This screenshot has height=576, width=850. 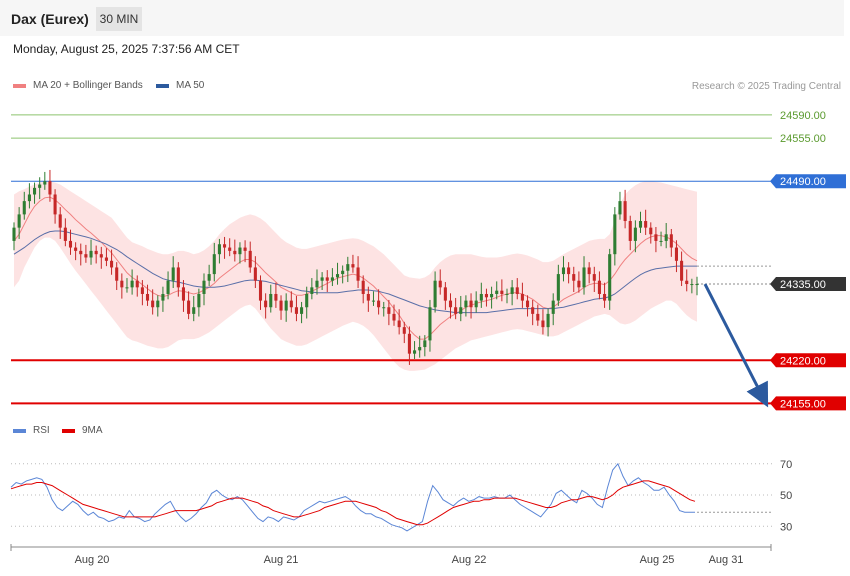 What do you see at coordinates (92, 430) in the screenshot?
I see `legend-9ma-label: 9MA` at bounding box center [92, 430].